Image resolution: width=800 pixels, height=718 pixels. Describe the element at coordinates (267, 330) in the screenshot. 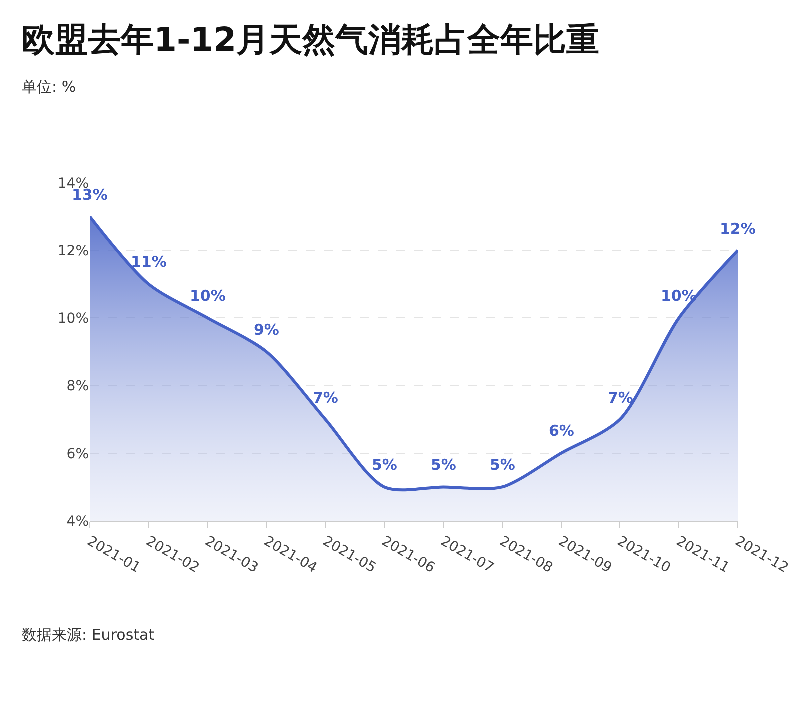

I see `data-label: 9%` at that location.